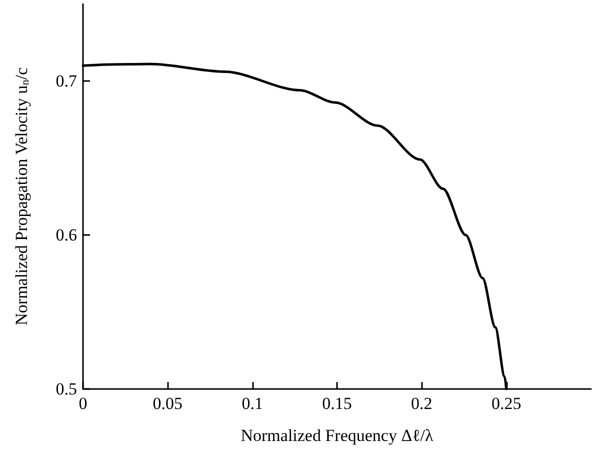 This screenshot has height=451, width=595. What do you see at coordinates (252, 403) in the screenshot?
I see `x-tick-label: 0.1` at bounding box center [252, 403].